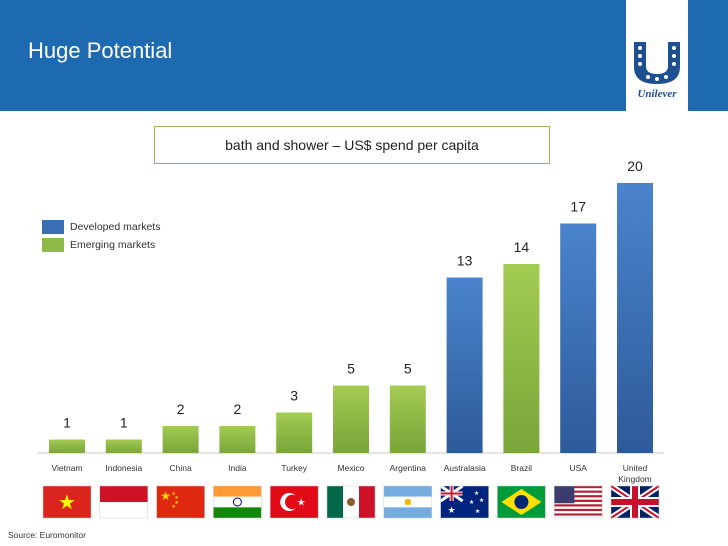 This screenshot has height=546, width=728. What do you see at coordinates (294, 396) in the screenshot?
I see `value-label: 3` at bounding box center [294, 396].